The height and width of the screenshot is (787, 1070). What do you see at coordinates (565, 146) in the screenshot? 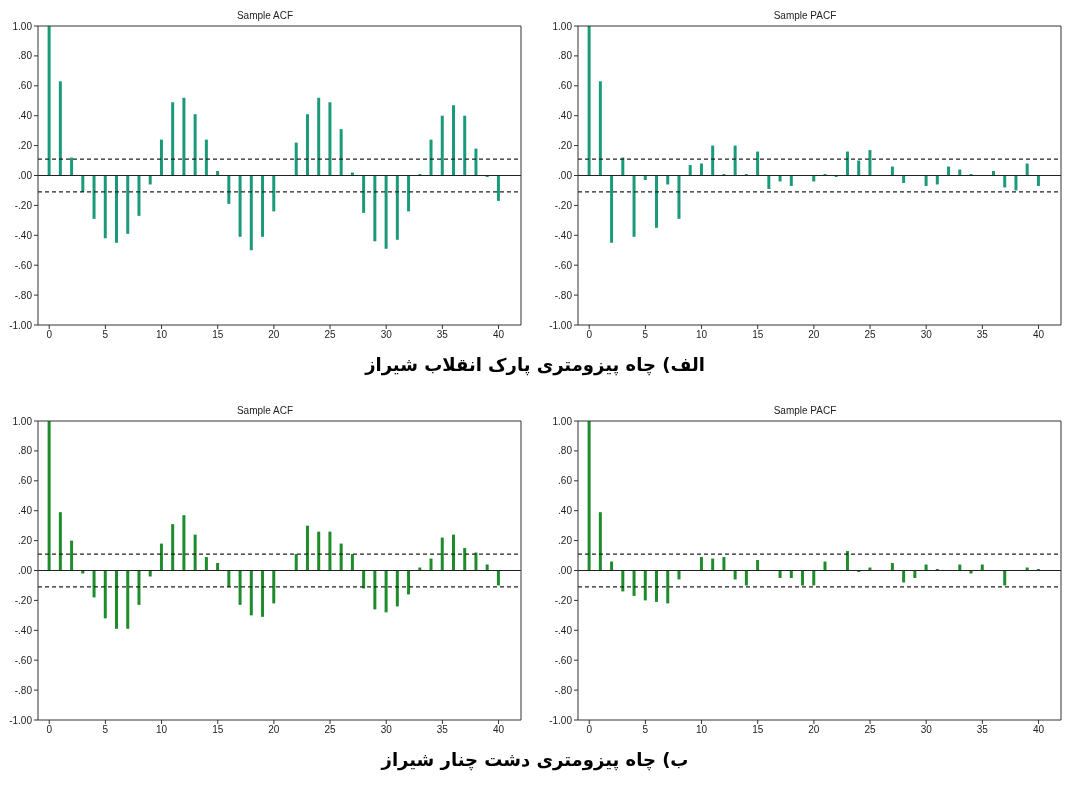
I see `y-tick-label: .20` at bounding box center [565, 146].